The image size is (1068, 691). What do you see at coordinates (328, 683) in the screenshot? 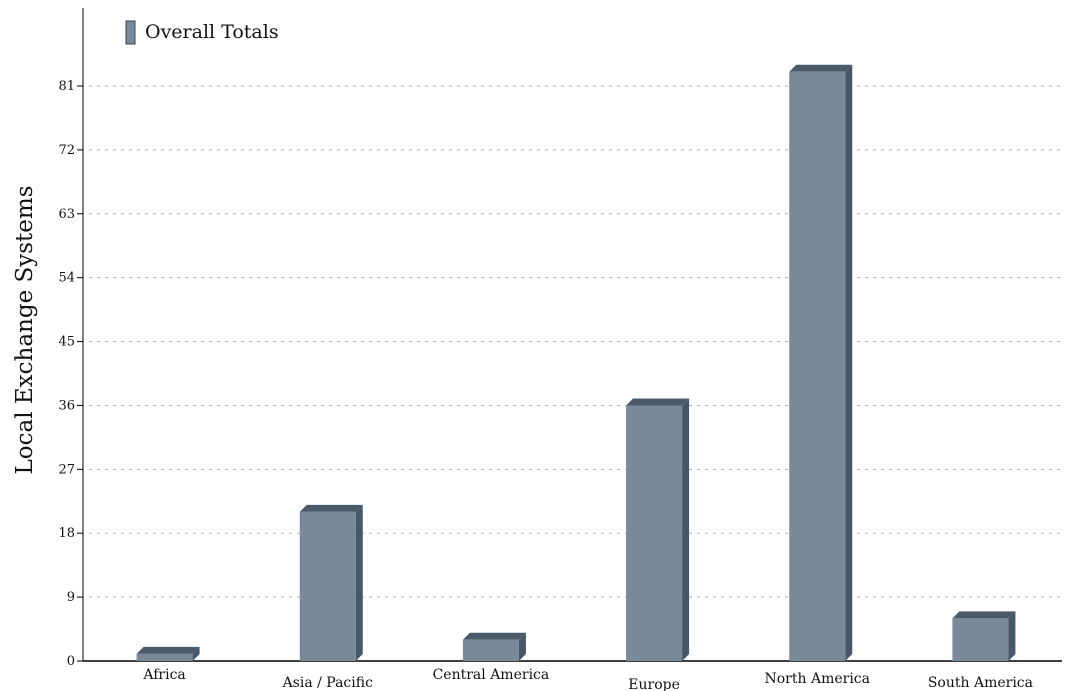
I see `category-label: Asia / Pacific` at bounding box center [328, 683].